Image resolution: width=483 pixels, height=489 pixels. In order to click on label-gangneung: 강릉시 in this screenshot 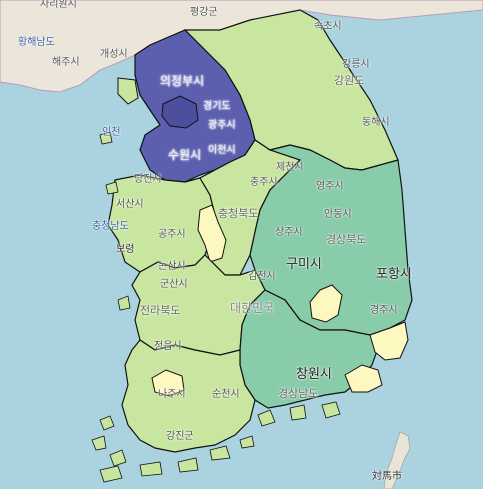, I will do `click(356, 64)`.